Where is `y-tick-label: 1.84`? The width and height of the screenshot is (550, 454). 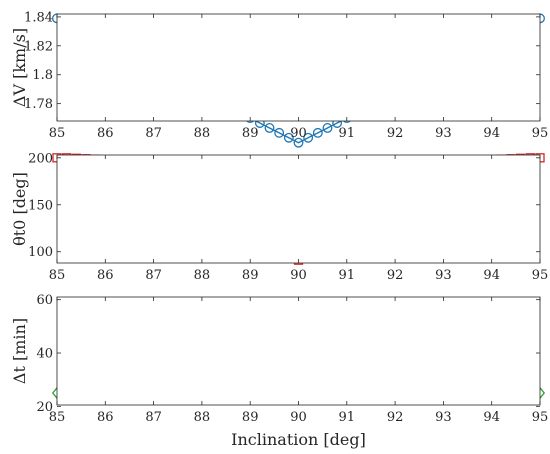
y-tick-label: 1.84 is located at coordinates (38, 17).